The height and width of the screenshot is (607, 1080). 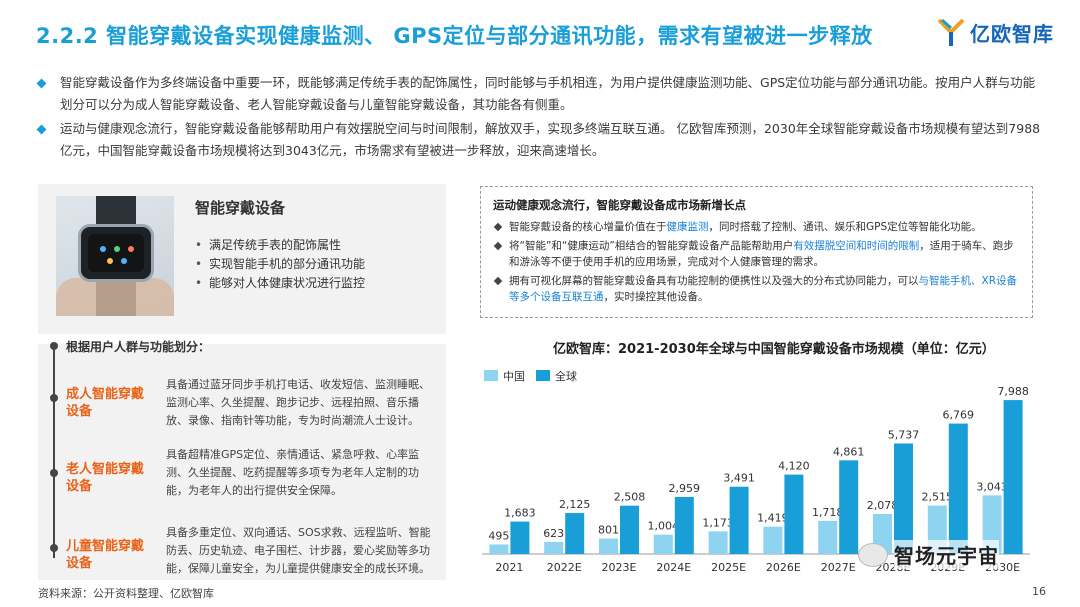 What do you see at coordinates (794, 466) in the screenshot?
I see `data-label: 4,120` at bounding box center [794, 466].